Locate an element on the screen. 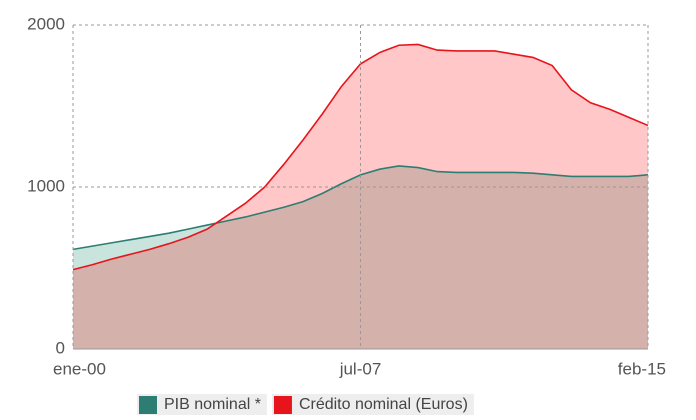 Image resolution: width=696 pixels, height=420 pixels. y-tick-label: 0 is located at coordinates (60, 347).